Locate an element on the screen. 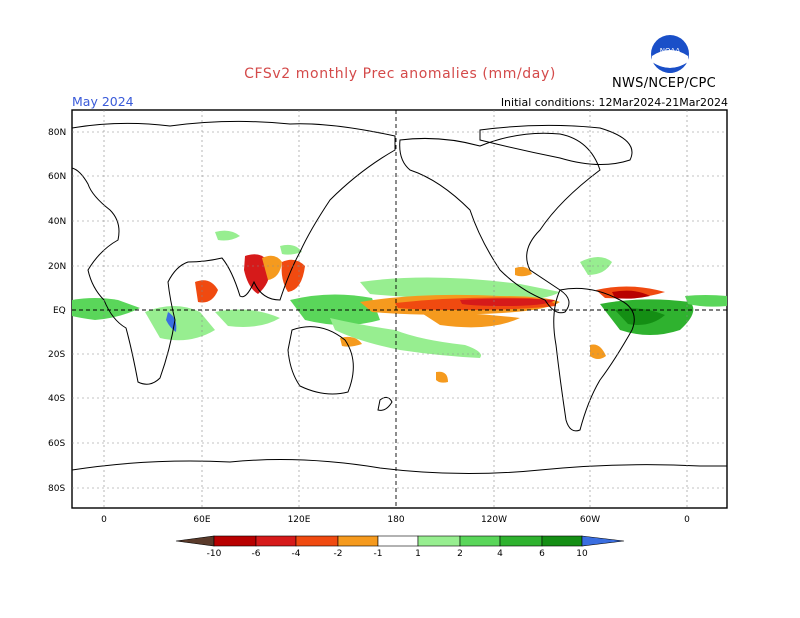 This screenshot has width=800, height=618. anomaly-east-africa is located at coordinates (180, 323).